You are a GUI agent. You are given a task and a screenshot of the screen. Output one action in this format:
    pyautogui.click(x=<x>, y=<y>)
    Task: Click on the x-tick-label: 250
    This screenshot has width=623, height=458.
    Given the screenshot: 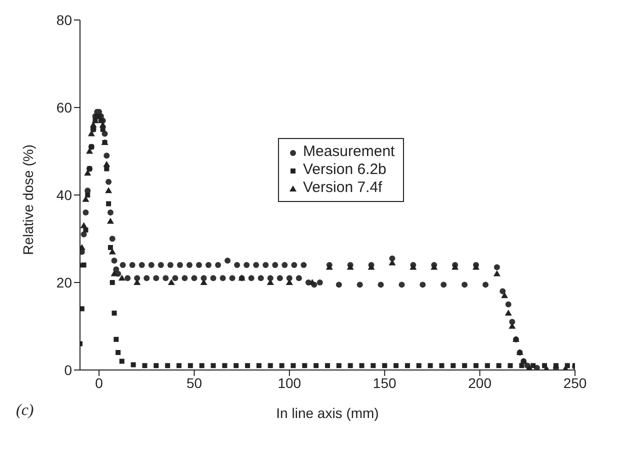 What is the action you would take?
    pyautogui.click(x=575, y=382)
    